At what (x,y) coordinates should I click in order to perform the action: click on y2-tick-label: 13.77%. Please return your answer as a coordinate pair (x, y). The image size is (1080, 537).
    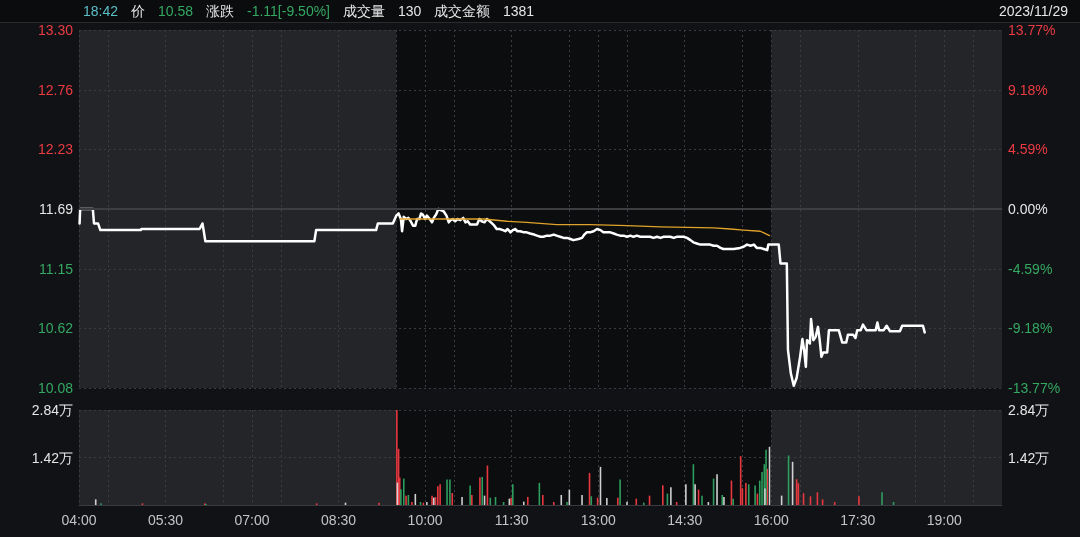
    Looking at the image, I should click on (1032, 30).